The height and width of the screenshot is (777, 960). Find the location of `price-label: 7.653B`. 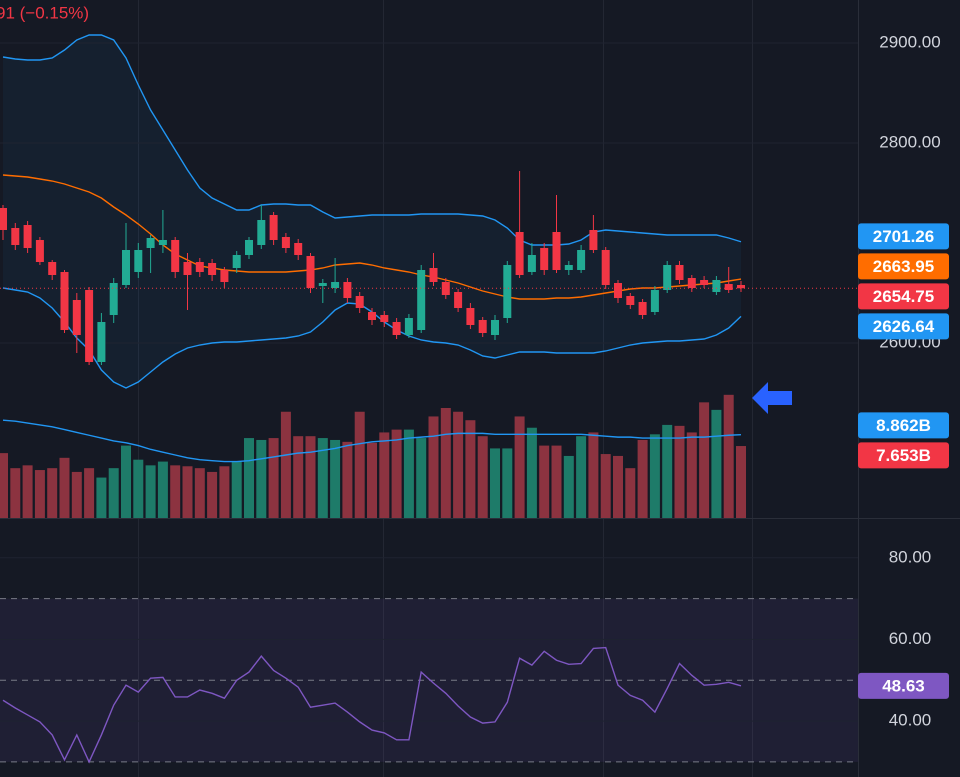

price-label: 7.653B is located at coordinates (903, 455).